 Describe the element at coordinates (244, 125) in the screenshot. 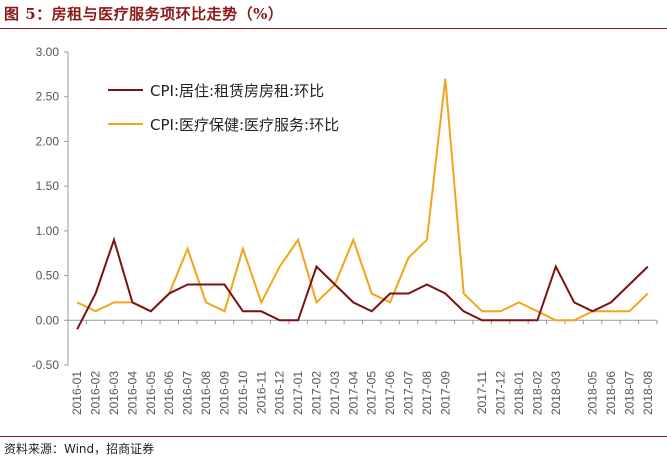

I see `legend-label: CPI:医疗保健:医疗服务:环比` at that location.